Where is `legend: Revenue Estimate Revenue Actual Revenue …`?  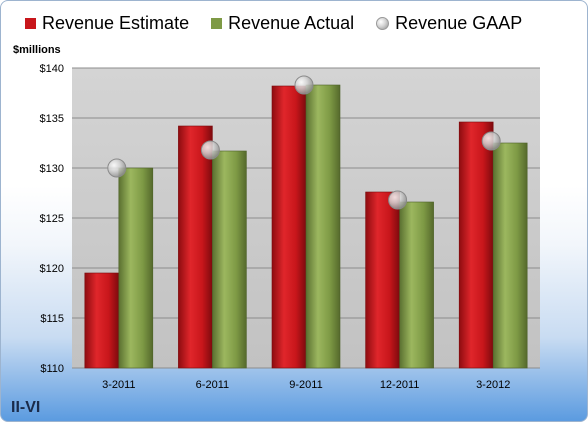
legend: Revenue Estimate Revenue Actual Revenue … is located at coordinates (284, 23).